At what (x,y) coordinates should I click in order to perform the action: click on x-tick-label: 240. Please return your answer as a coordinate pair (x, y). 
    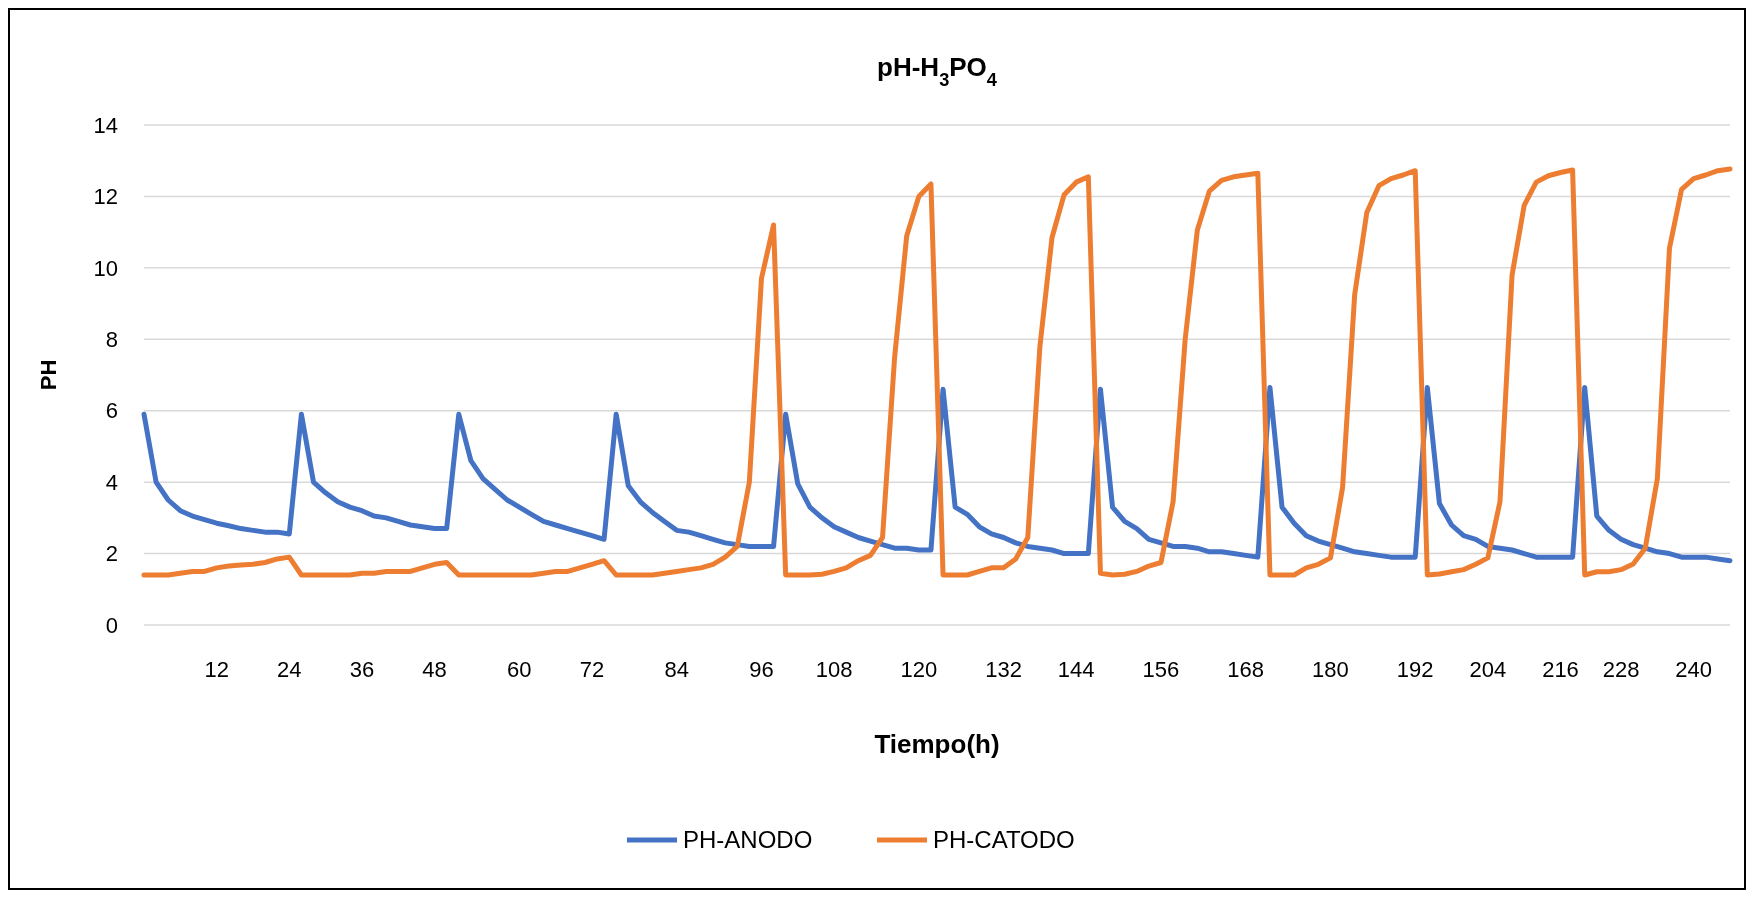
    Looking at the image, I should click on (1694, 669).